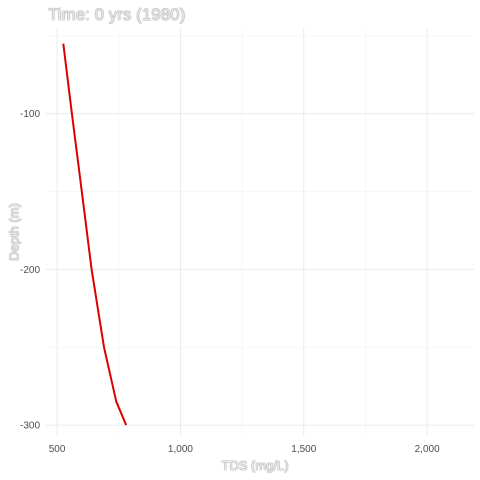  I want to click on y-tick-label: -100, so click(30, 114).